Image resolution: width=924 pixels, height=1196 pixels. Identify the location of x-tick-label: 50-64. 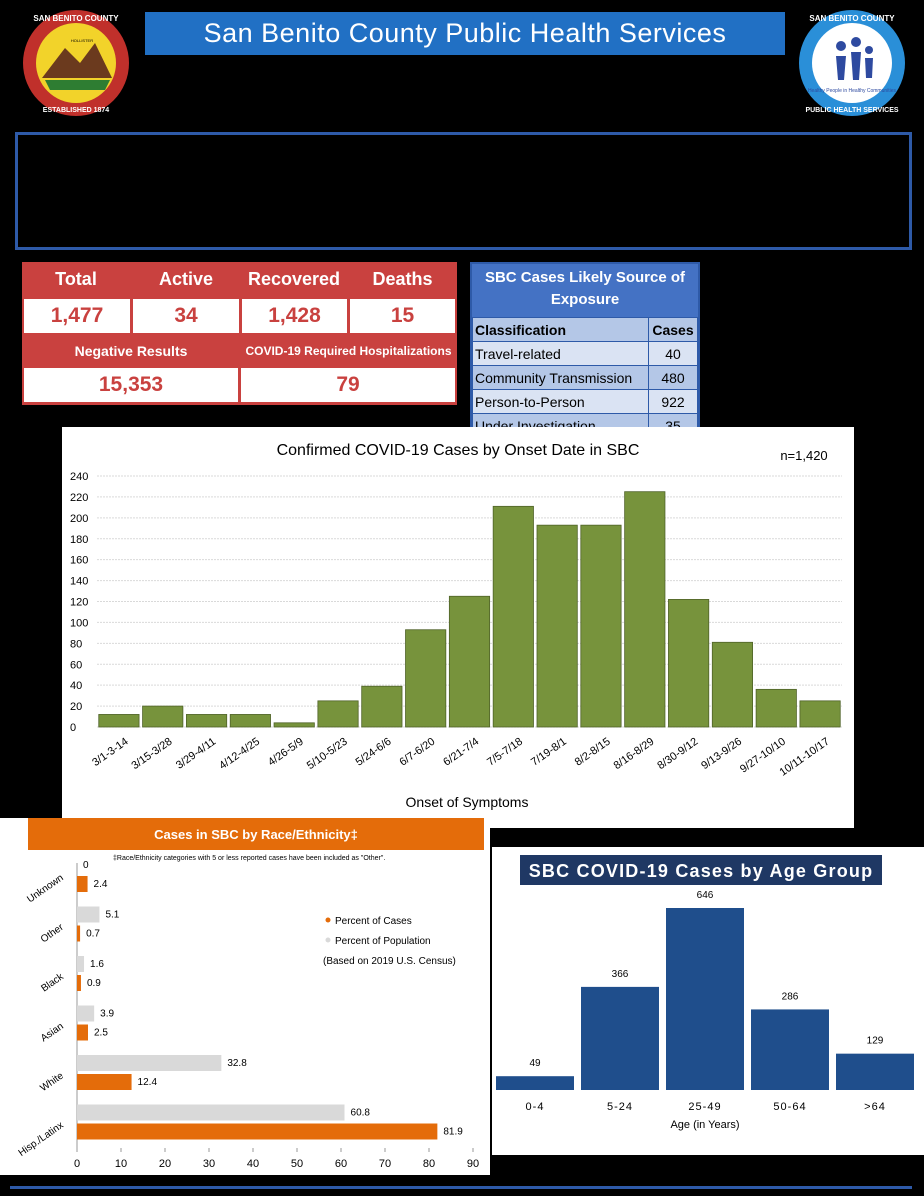
(789, 1107).